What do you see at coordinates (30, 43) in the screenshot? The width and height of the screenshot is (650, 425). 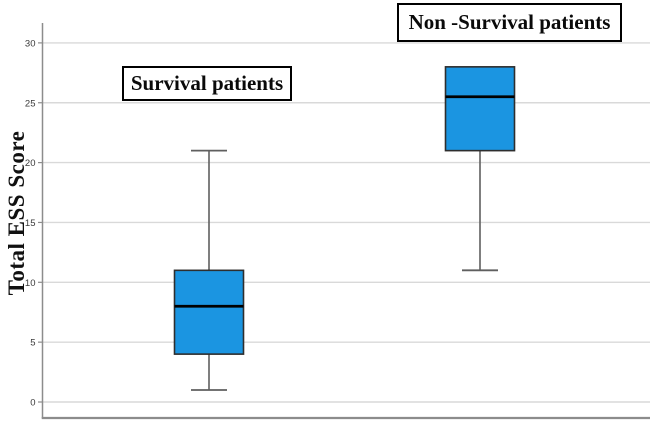 I see `y-tick-label-30: 30` at bounding box center [30, 43].